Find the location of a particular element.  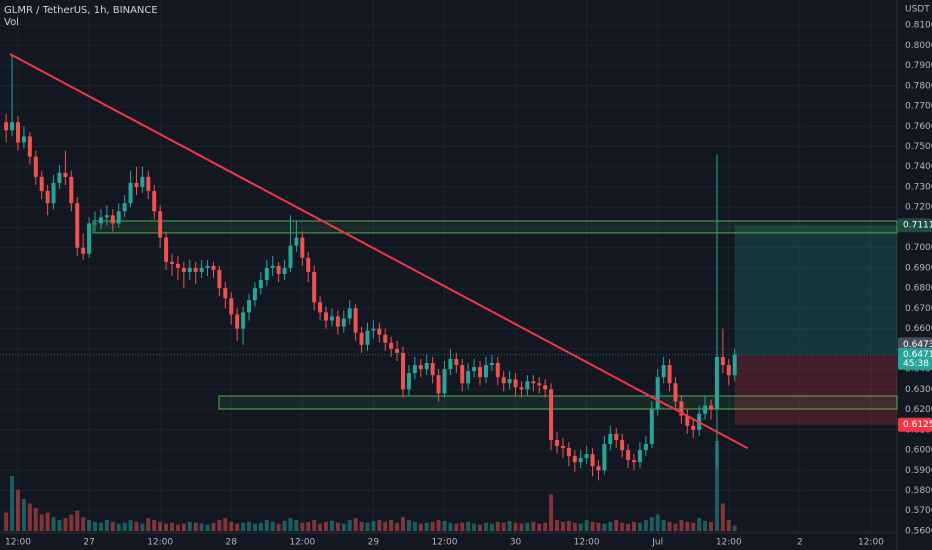

x-tick-label: 2 is located at coordinates (800, 543).